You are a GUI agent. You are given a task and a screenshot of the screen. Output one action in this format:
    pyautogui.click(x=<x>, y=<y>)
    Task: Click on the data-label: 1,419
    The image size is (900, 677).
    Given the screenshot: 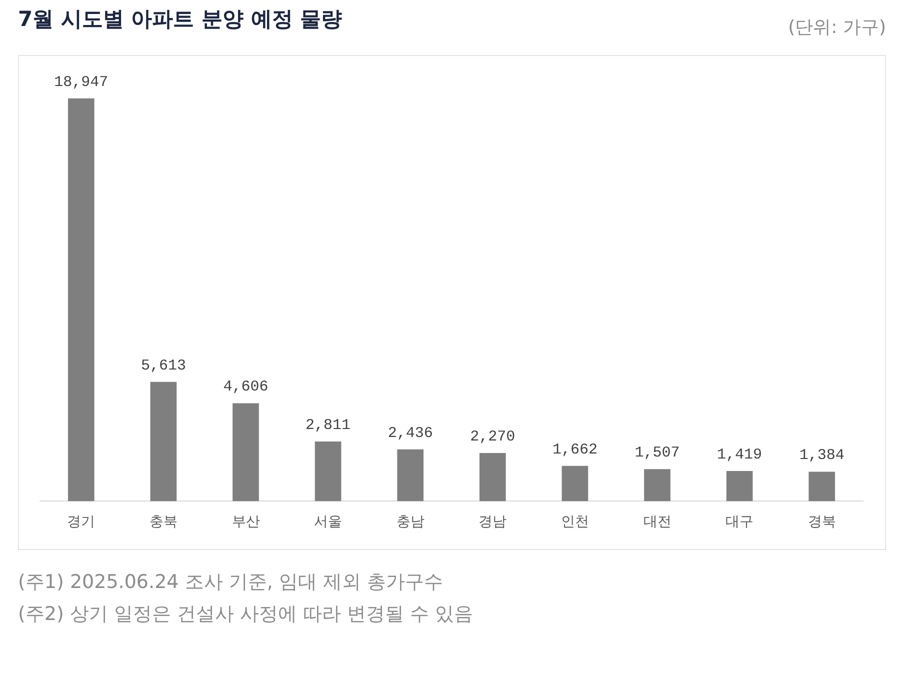 What is the action you would take?
    pyautogui.click(x=739, y=455)
    